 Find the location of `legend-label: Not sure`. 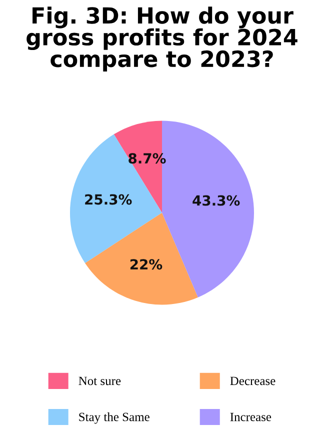

legend-label: Not sure is located at coordinates (99, 381).